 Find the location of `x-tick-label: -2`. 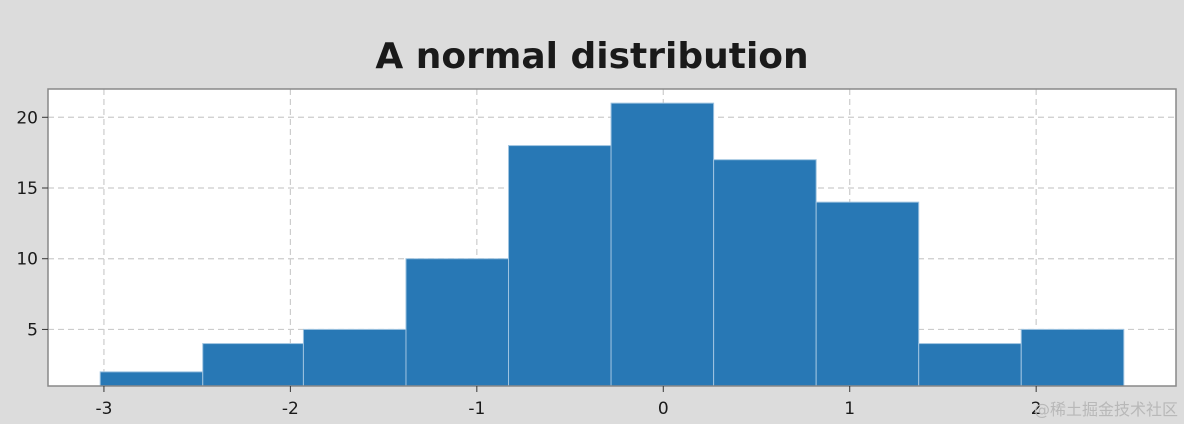

x-tick-label: -2 is located at coordinates (290, 409).